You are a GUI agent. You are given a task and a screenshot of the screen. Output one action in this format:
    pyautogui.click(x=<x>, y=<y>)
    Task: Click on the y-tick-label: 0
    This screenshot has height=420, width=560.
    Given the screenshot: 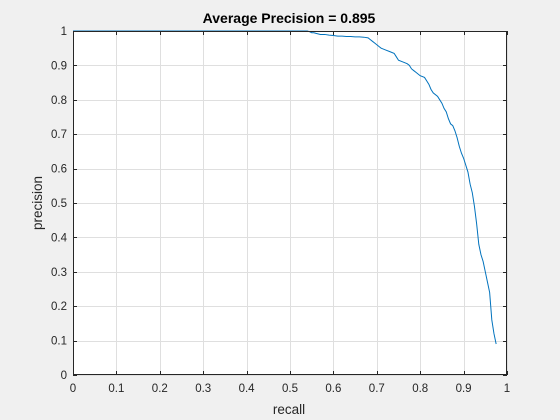 What is the action you would take?
    pyautogui.click(x=64, y=376)
    